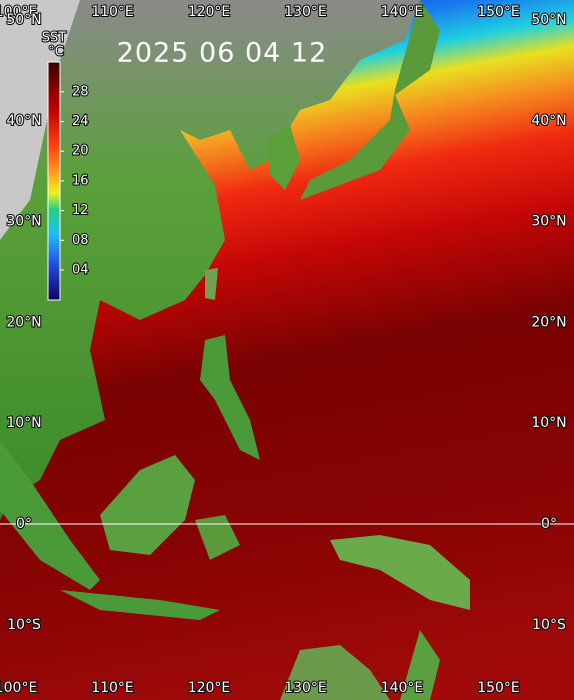 The height and width of the screenshot is (700, 574). Describe the element at coordinates (23, 222) in the screenshot. I see `lat-label-left: 30°N` at that location.